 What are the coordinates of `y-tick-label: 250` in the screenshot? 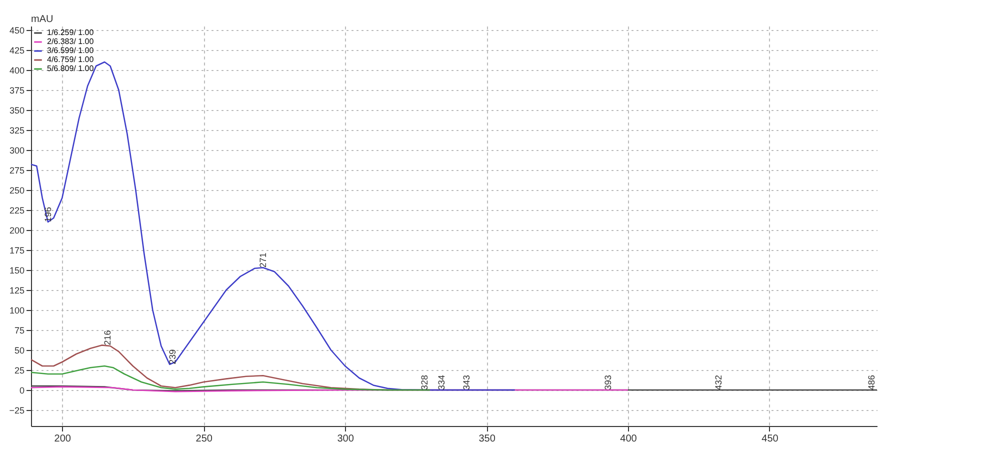 It's located at (16, 191).